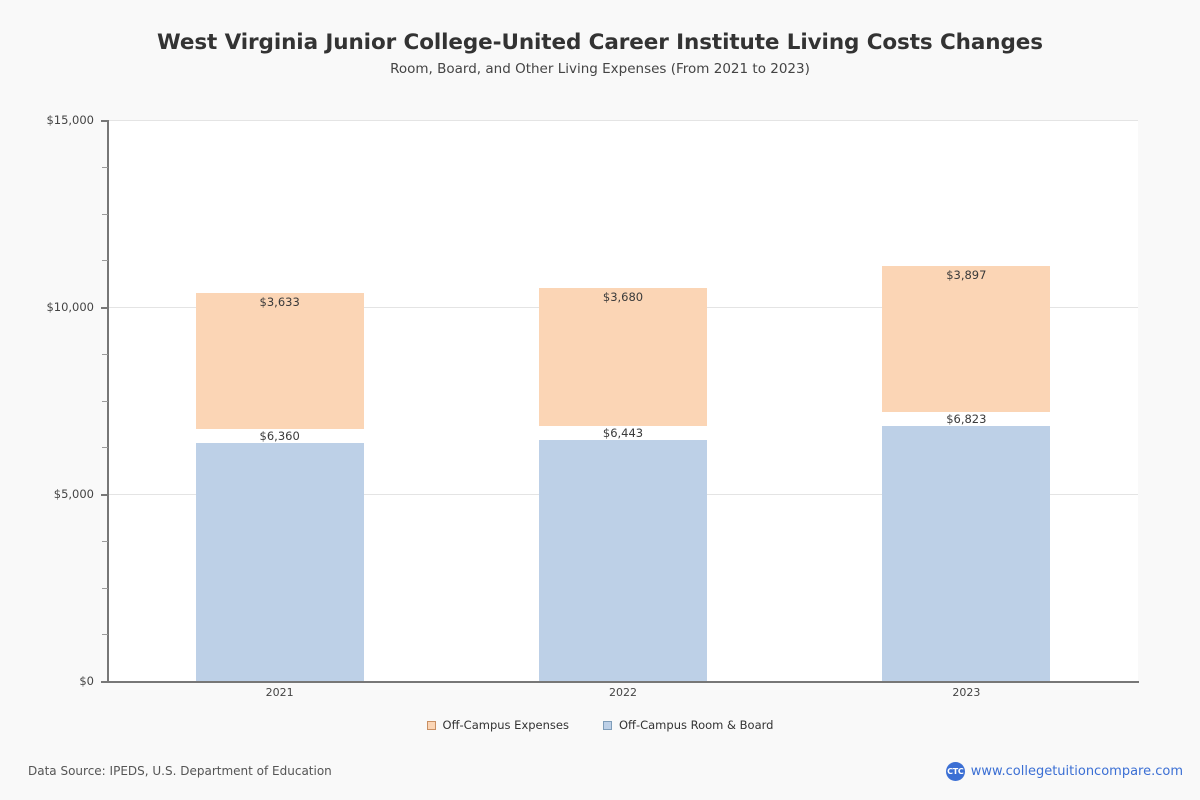 Image resolution: width=1200 pixels, height=800 pixels. Describe the element at coordinates (70, 307) in the screenshot. I see `y-axis-tick-label: $10,000` at that location.